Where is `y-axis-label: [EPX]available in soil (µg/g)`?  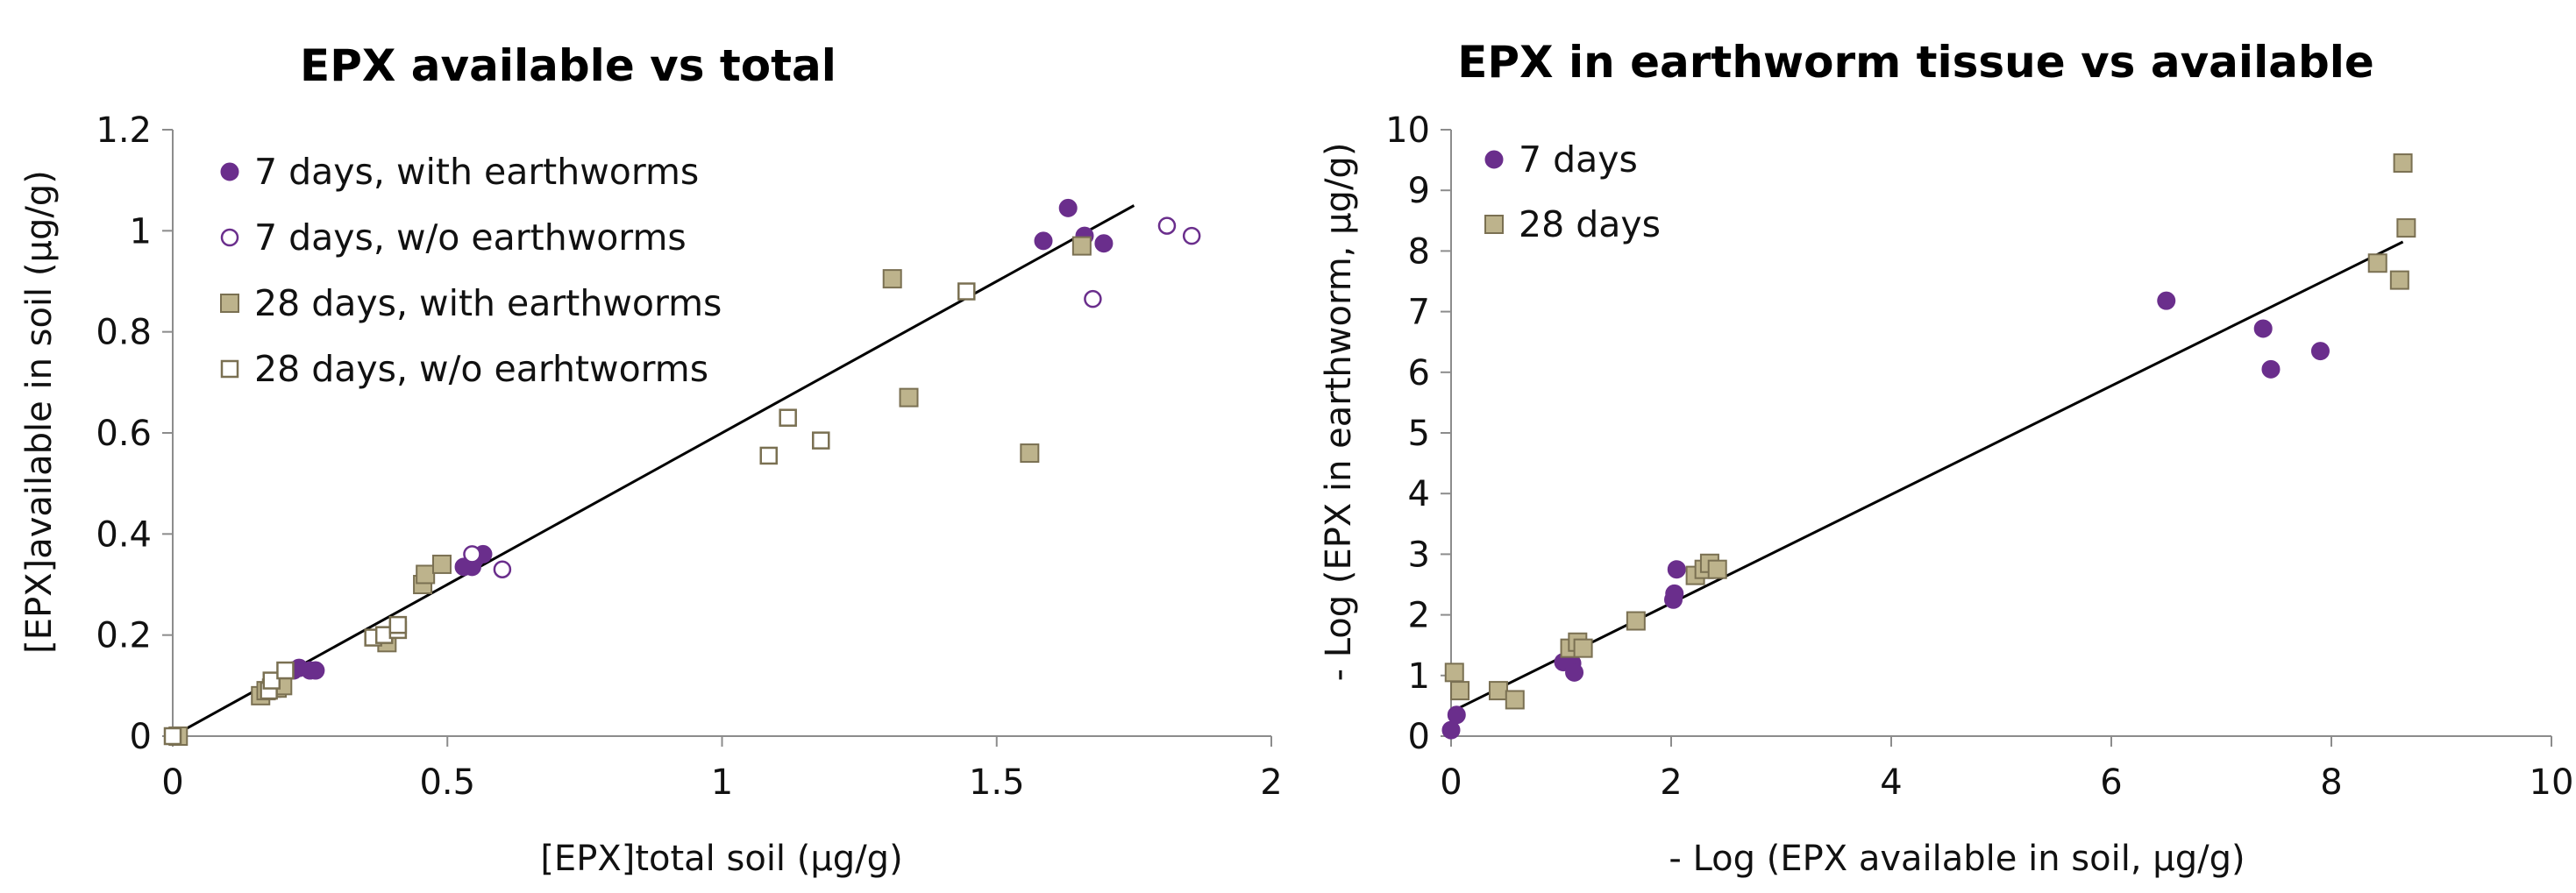 y-axis-label: [EPX]available in soil (µg/g) is located at coordinates (39, 412).